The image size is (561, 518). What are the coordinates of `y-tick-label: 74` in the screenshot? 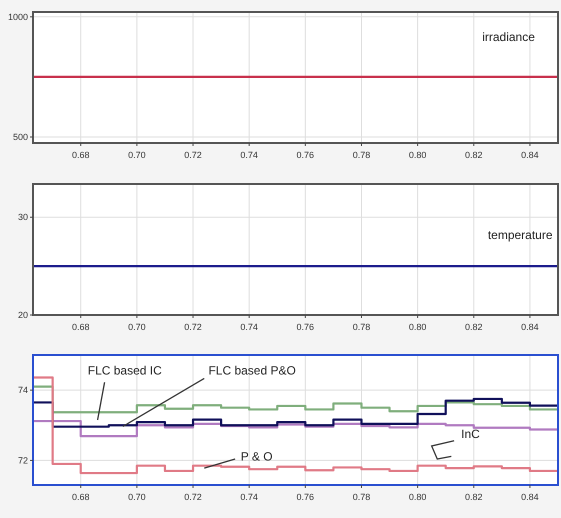 It's located at (23, 390).